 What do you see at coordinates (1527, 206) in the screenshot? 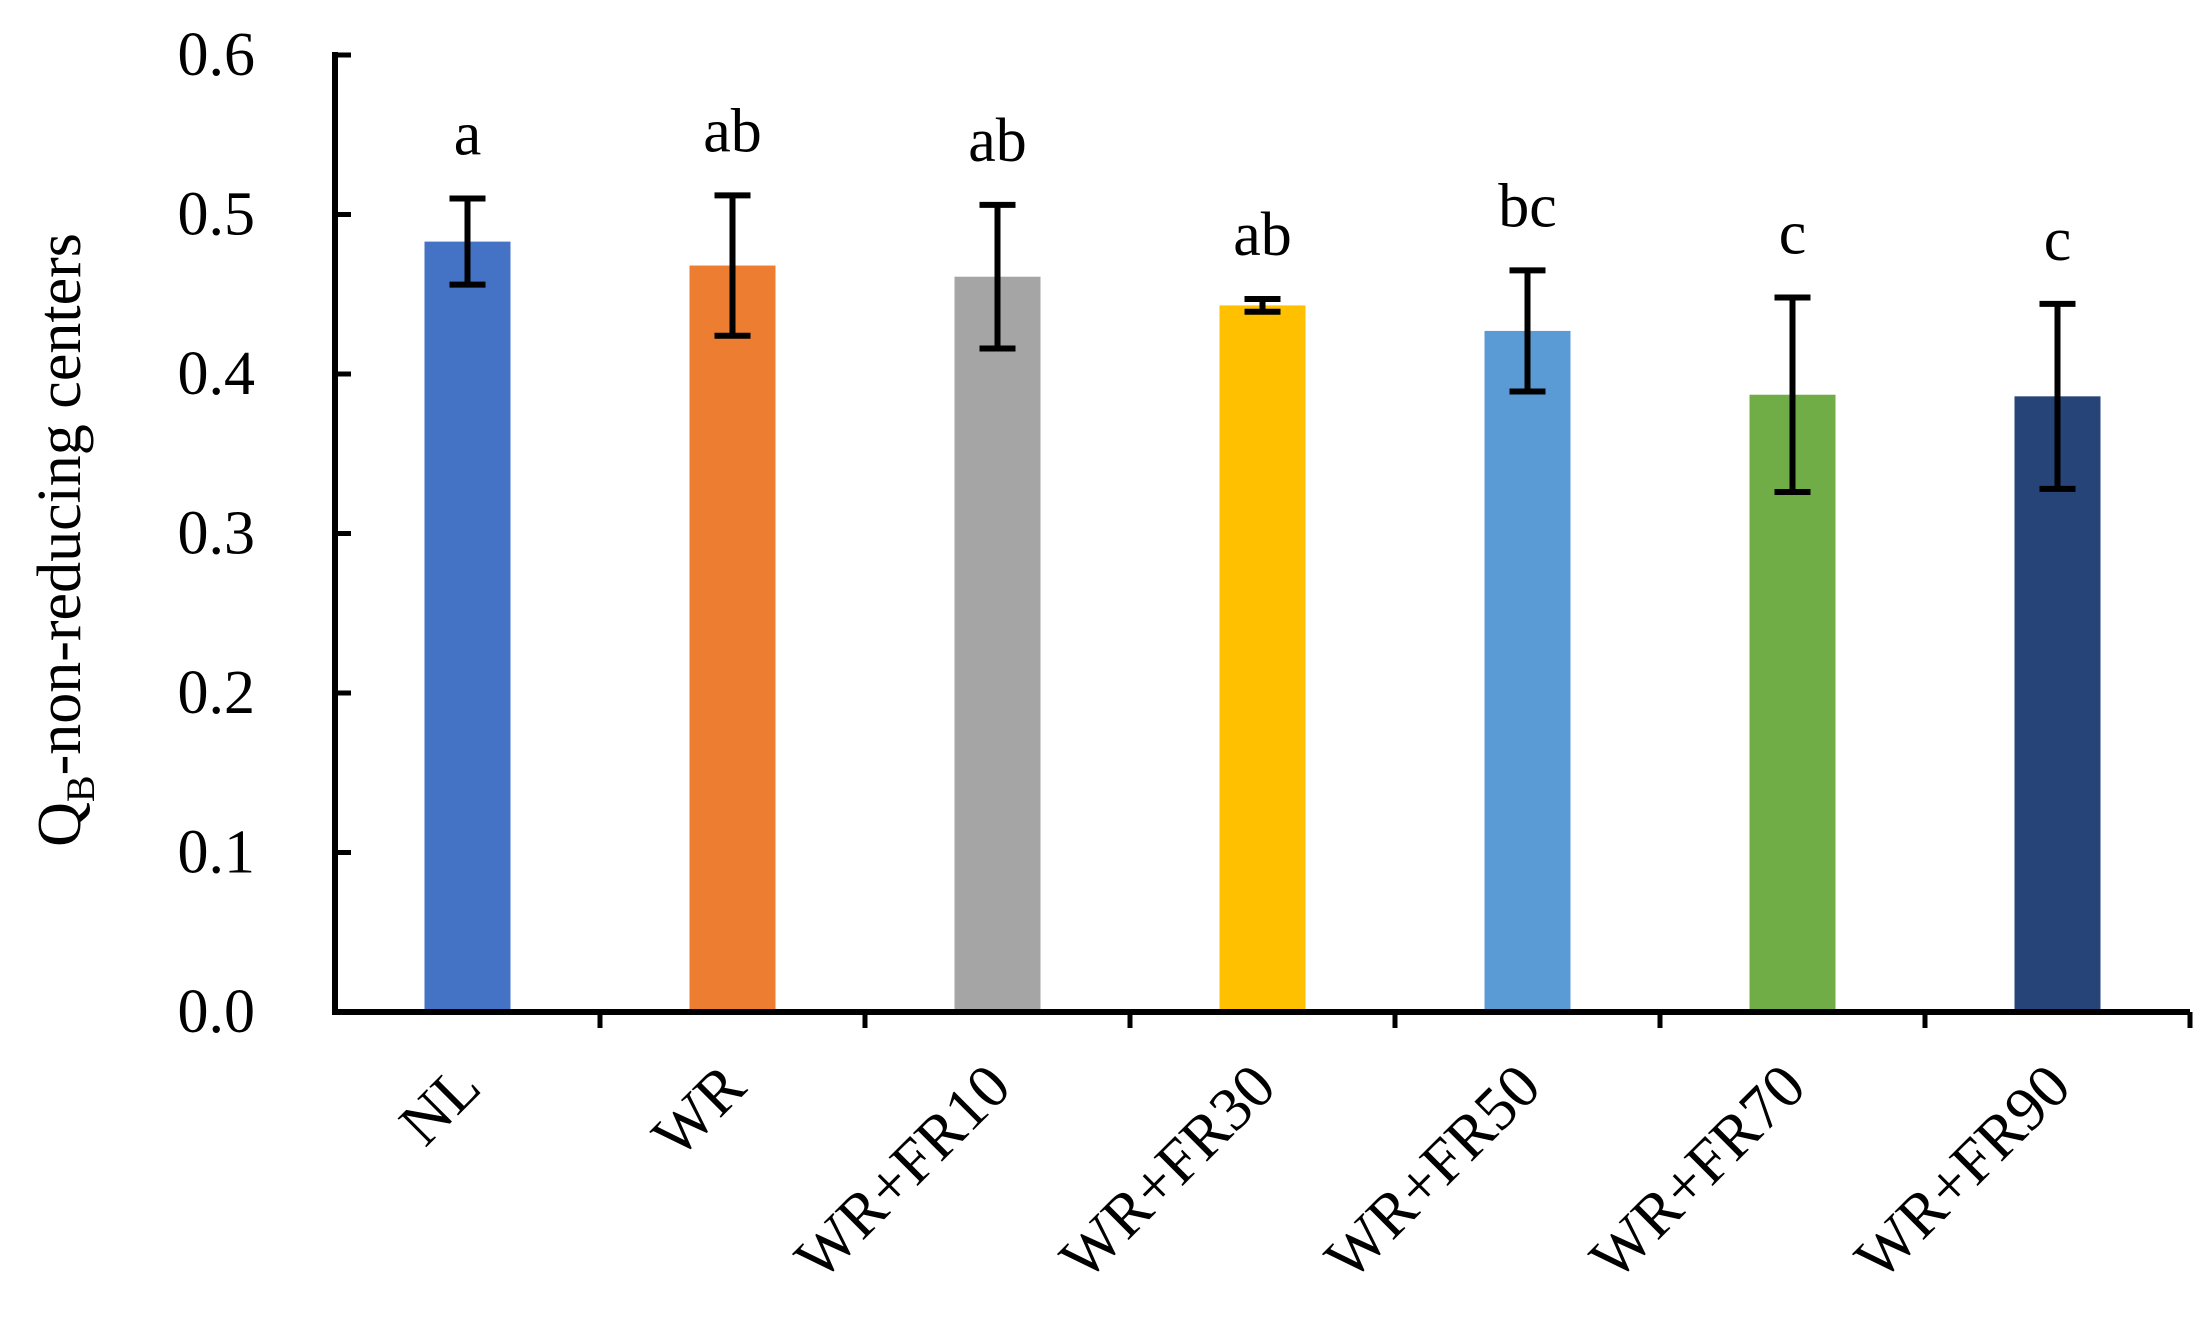
I see `significance-label: bc` at bounding box center [1527, 206].